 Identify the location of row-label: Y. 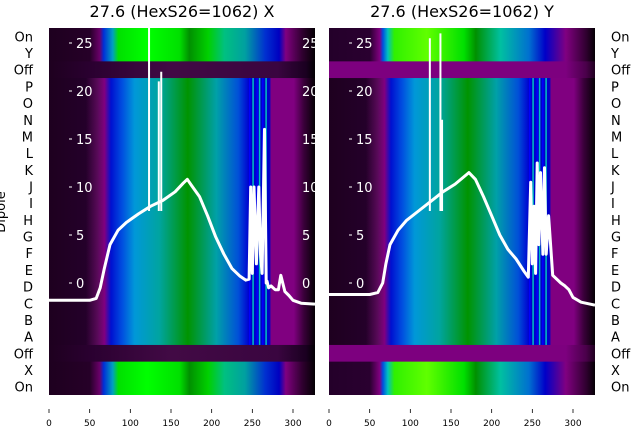
(614, 54).